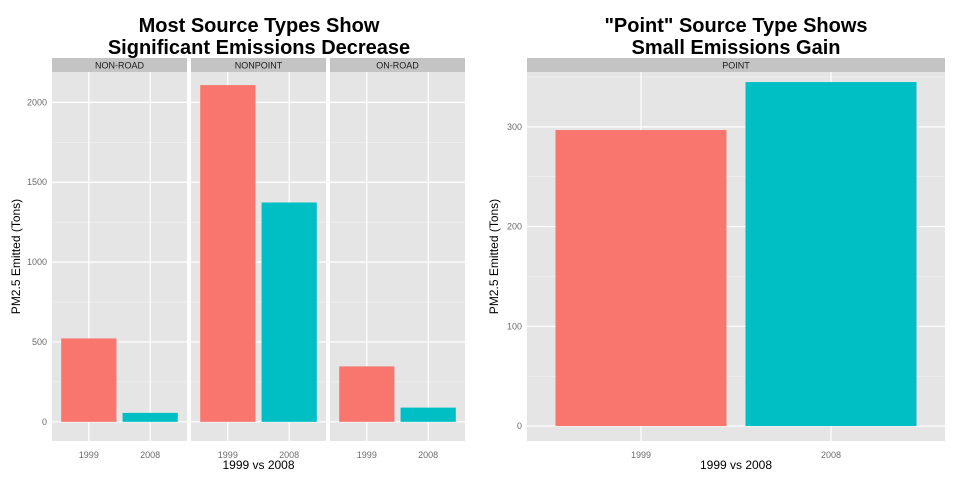  I want to click on y-tick-label: 300, so click(514, 127).